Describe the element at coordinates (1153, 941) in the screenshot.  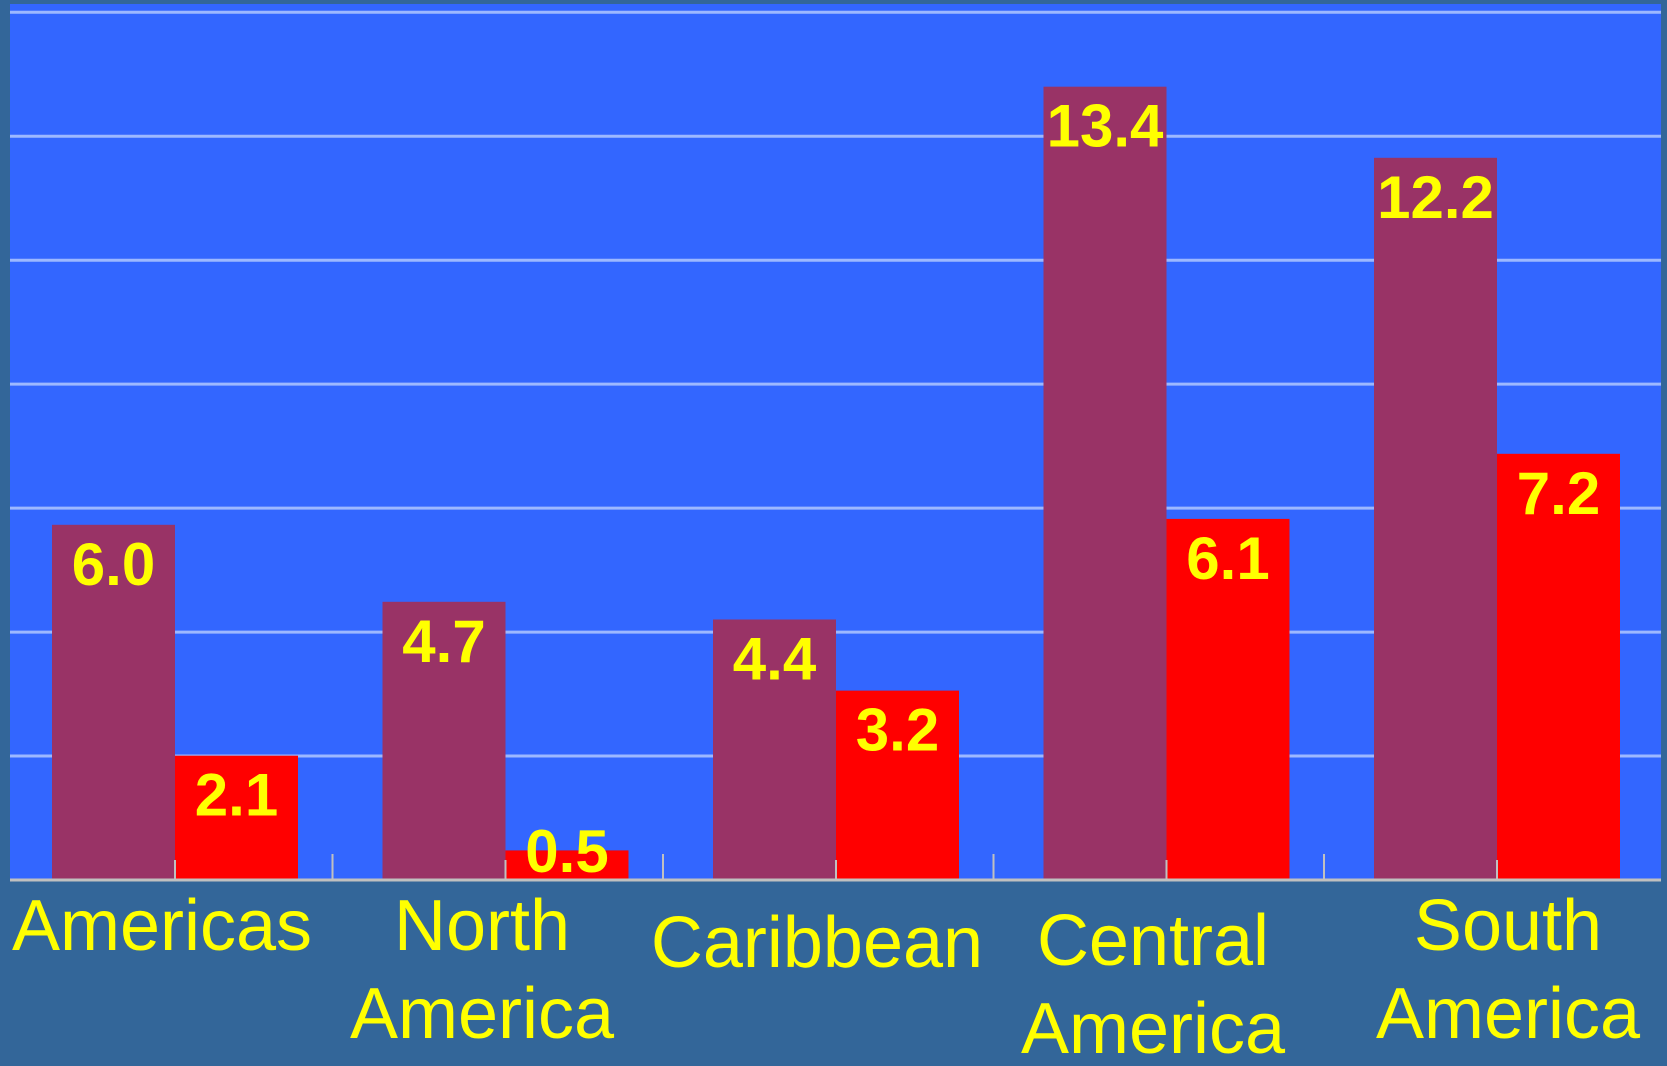
I see `category-label-line: Central` at that location.